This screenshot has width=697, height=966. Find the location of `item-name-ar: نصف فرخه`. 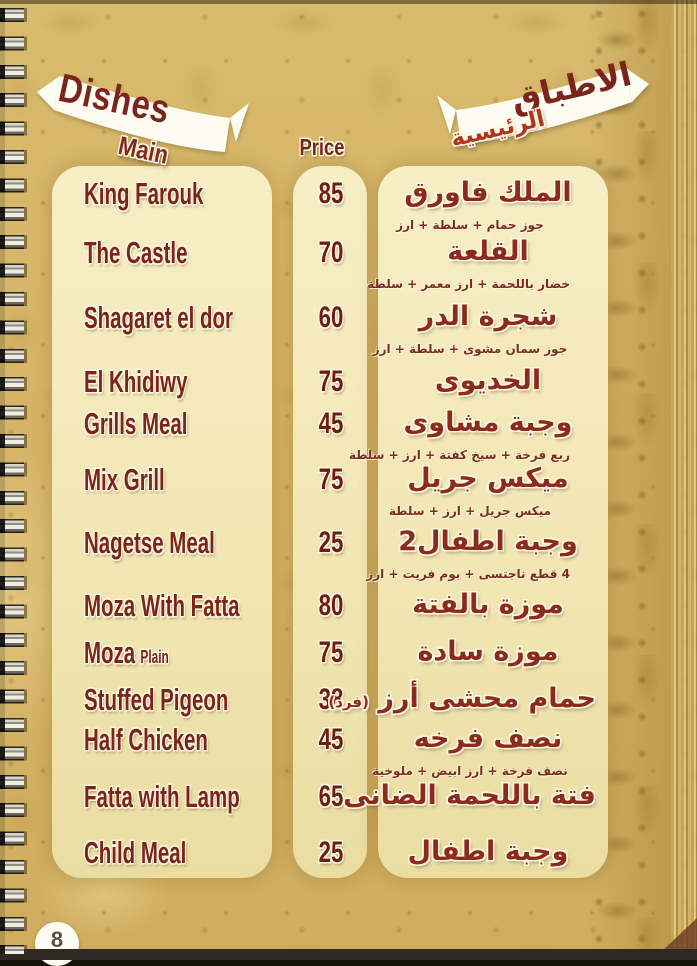

item-name-ar: نصف فرخه is located at coordinates (488, 738).